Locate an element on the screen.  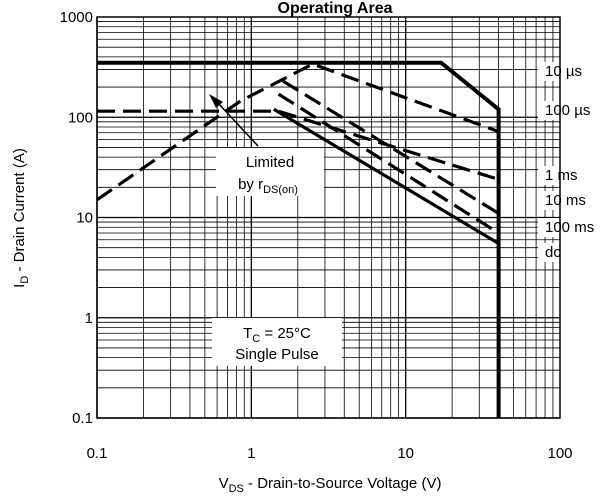
series-label: 100 µs is located at coordinates (567, 110).